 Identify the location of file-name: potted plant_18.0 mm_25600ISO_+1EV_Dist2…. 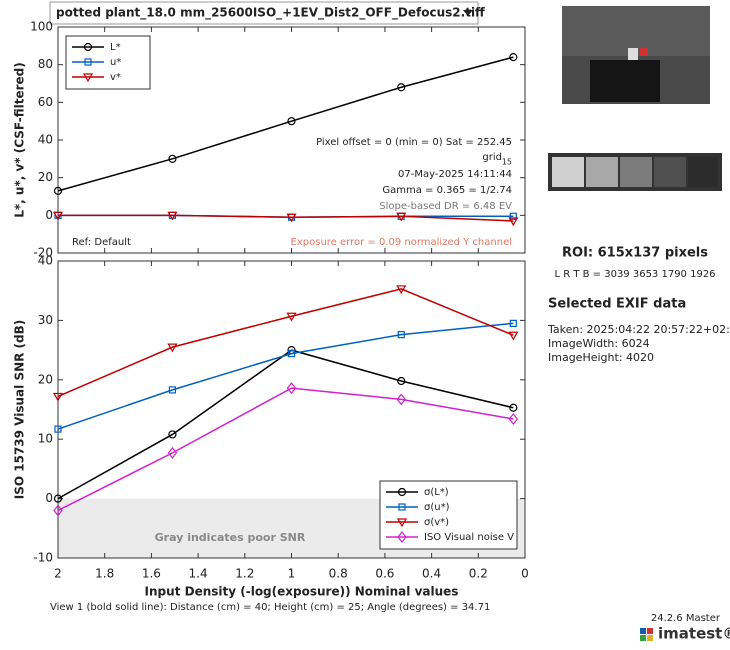
(270, 13).